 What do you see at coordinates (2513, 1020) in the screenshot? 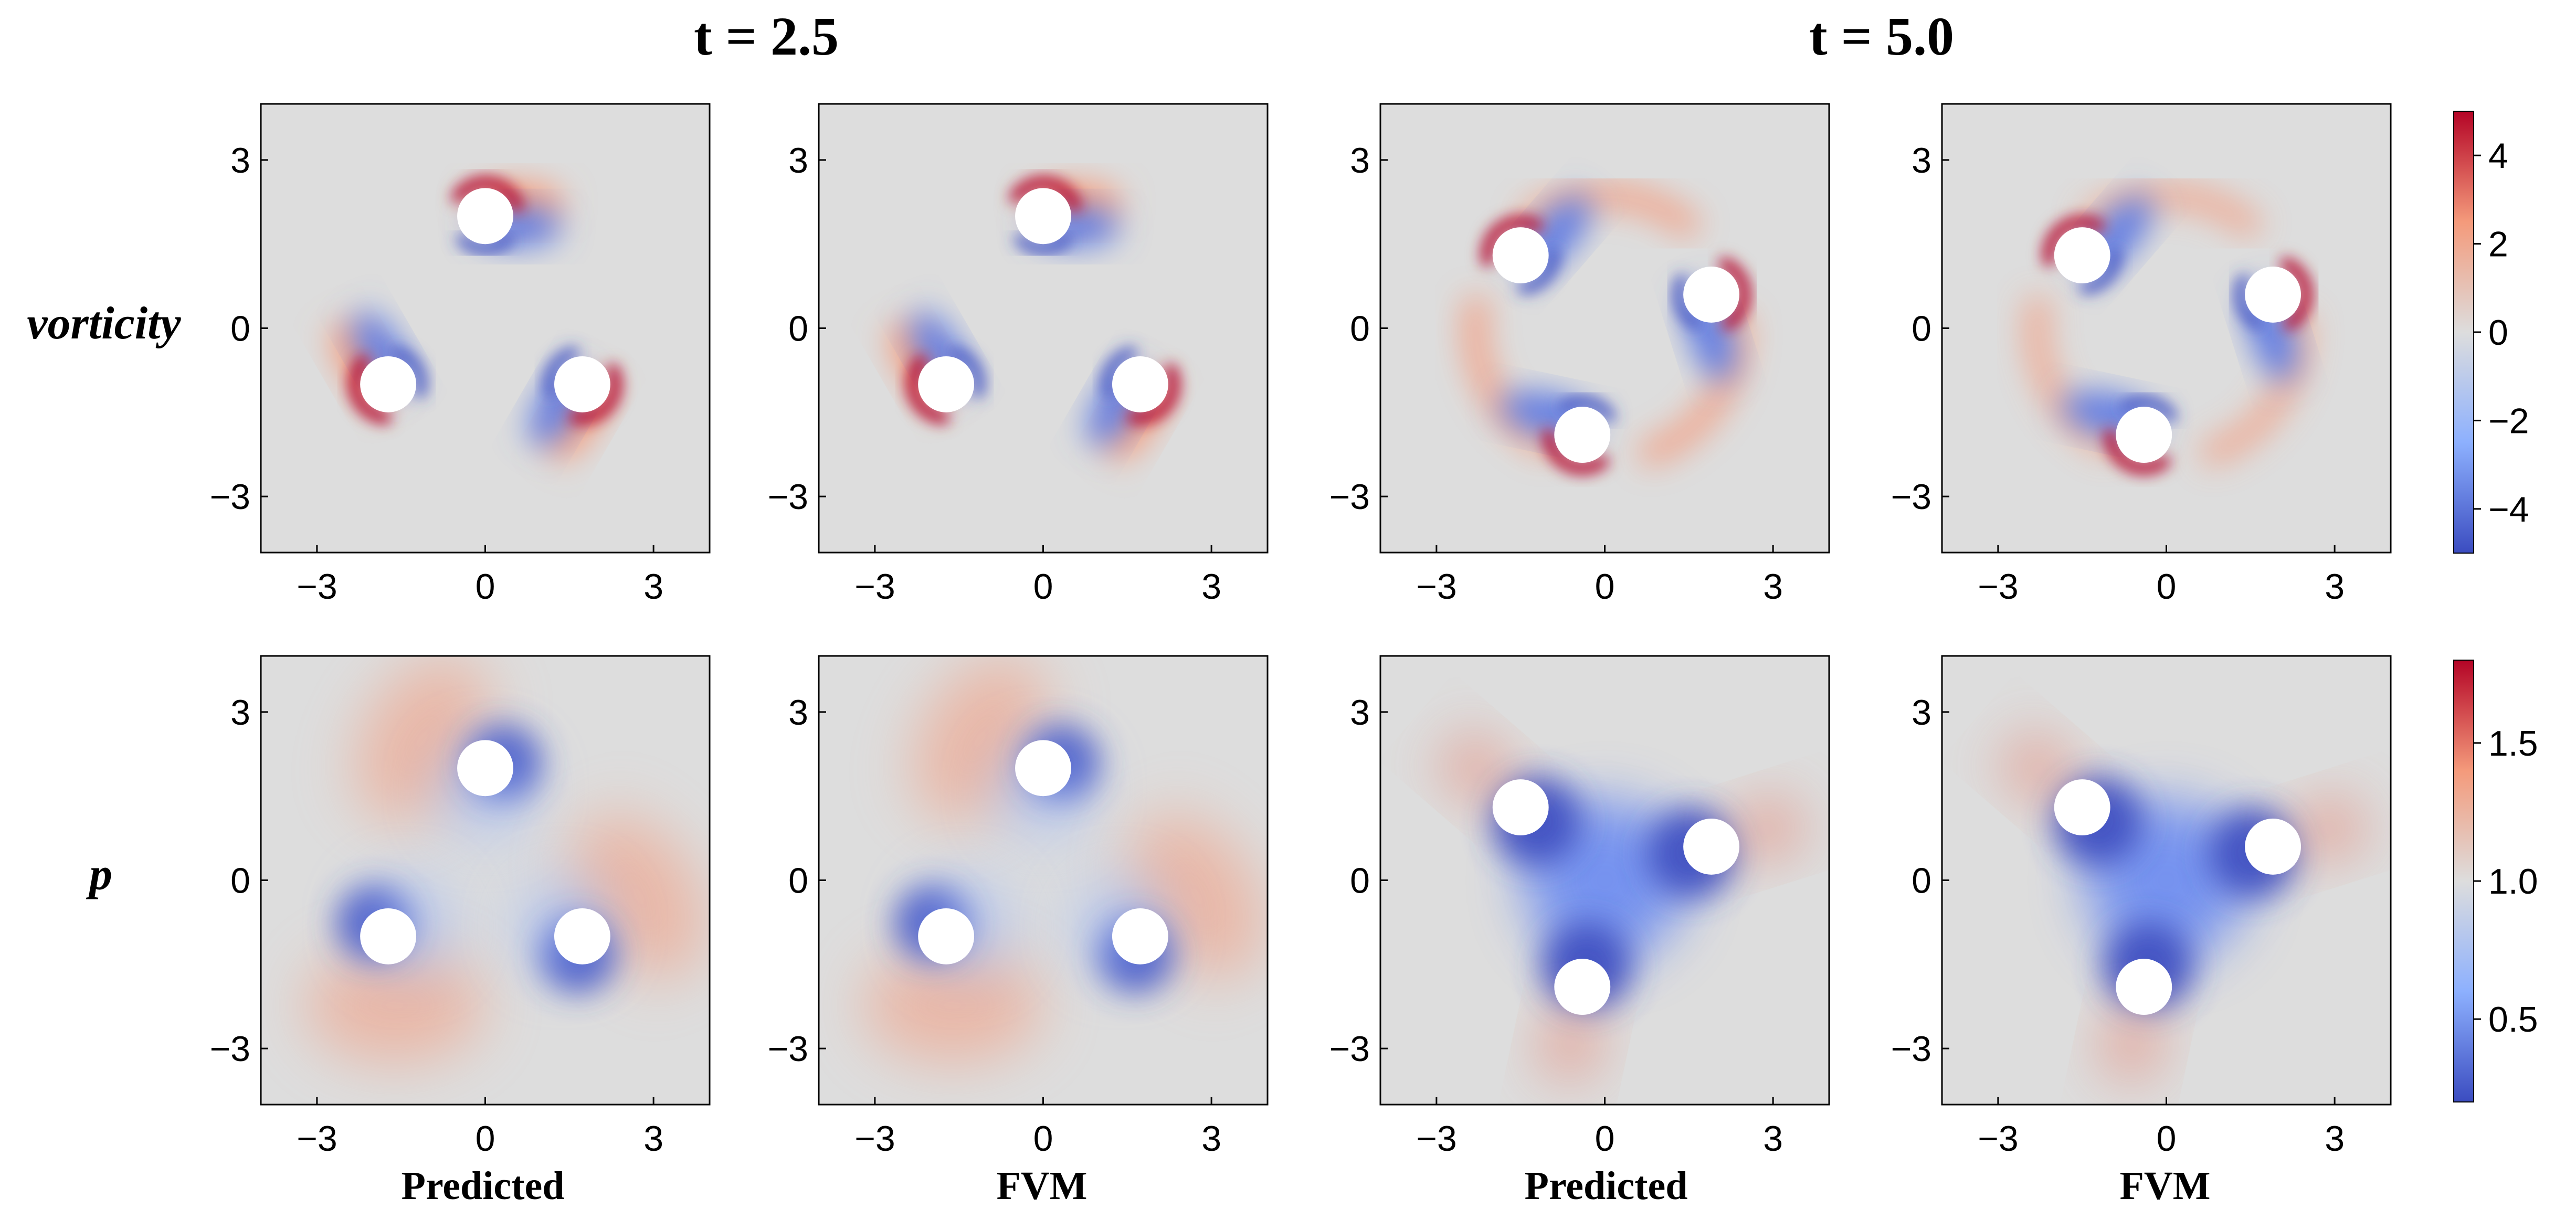
I see `colorbar-tick-label: 0.5` at bounding box center [2513, 1020].